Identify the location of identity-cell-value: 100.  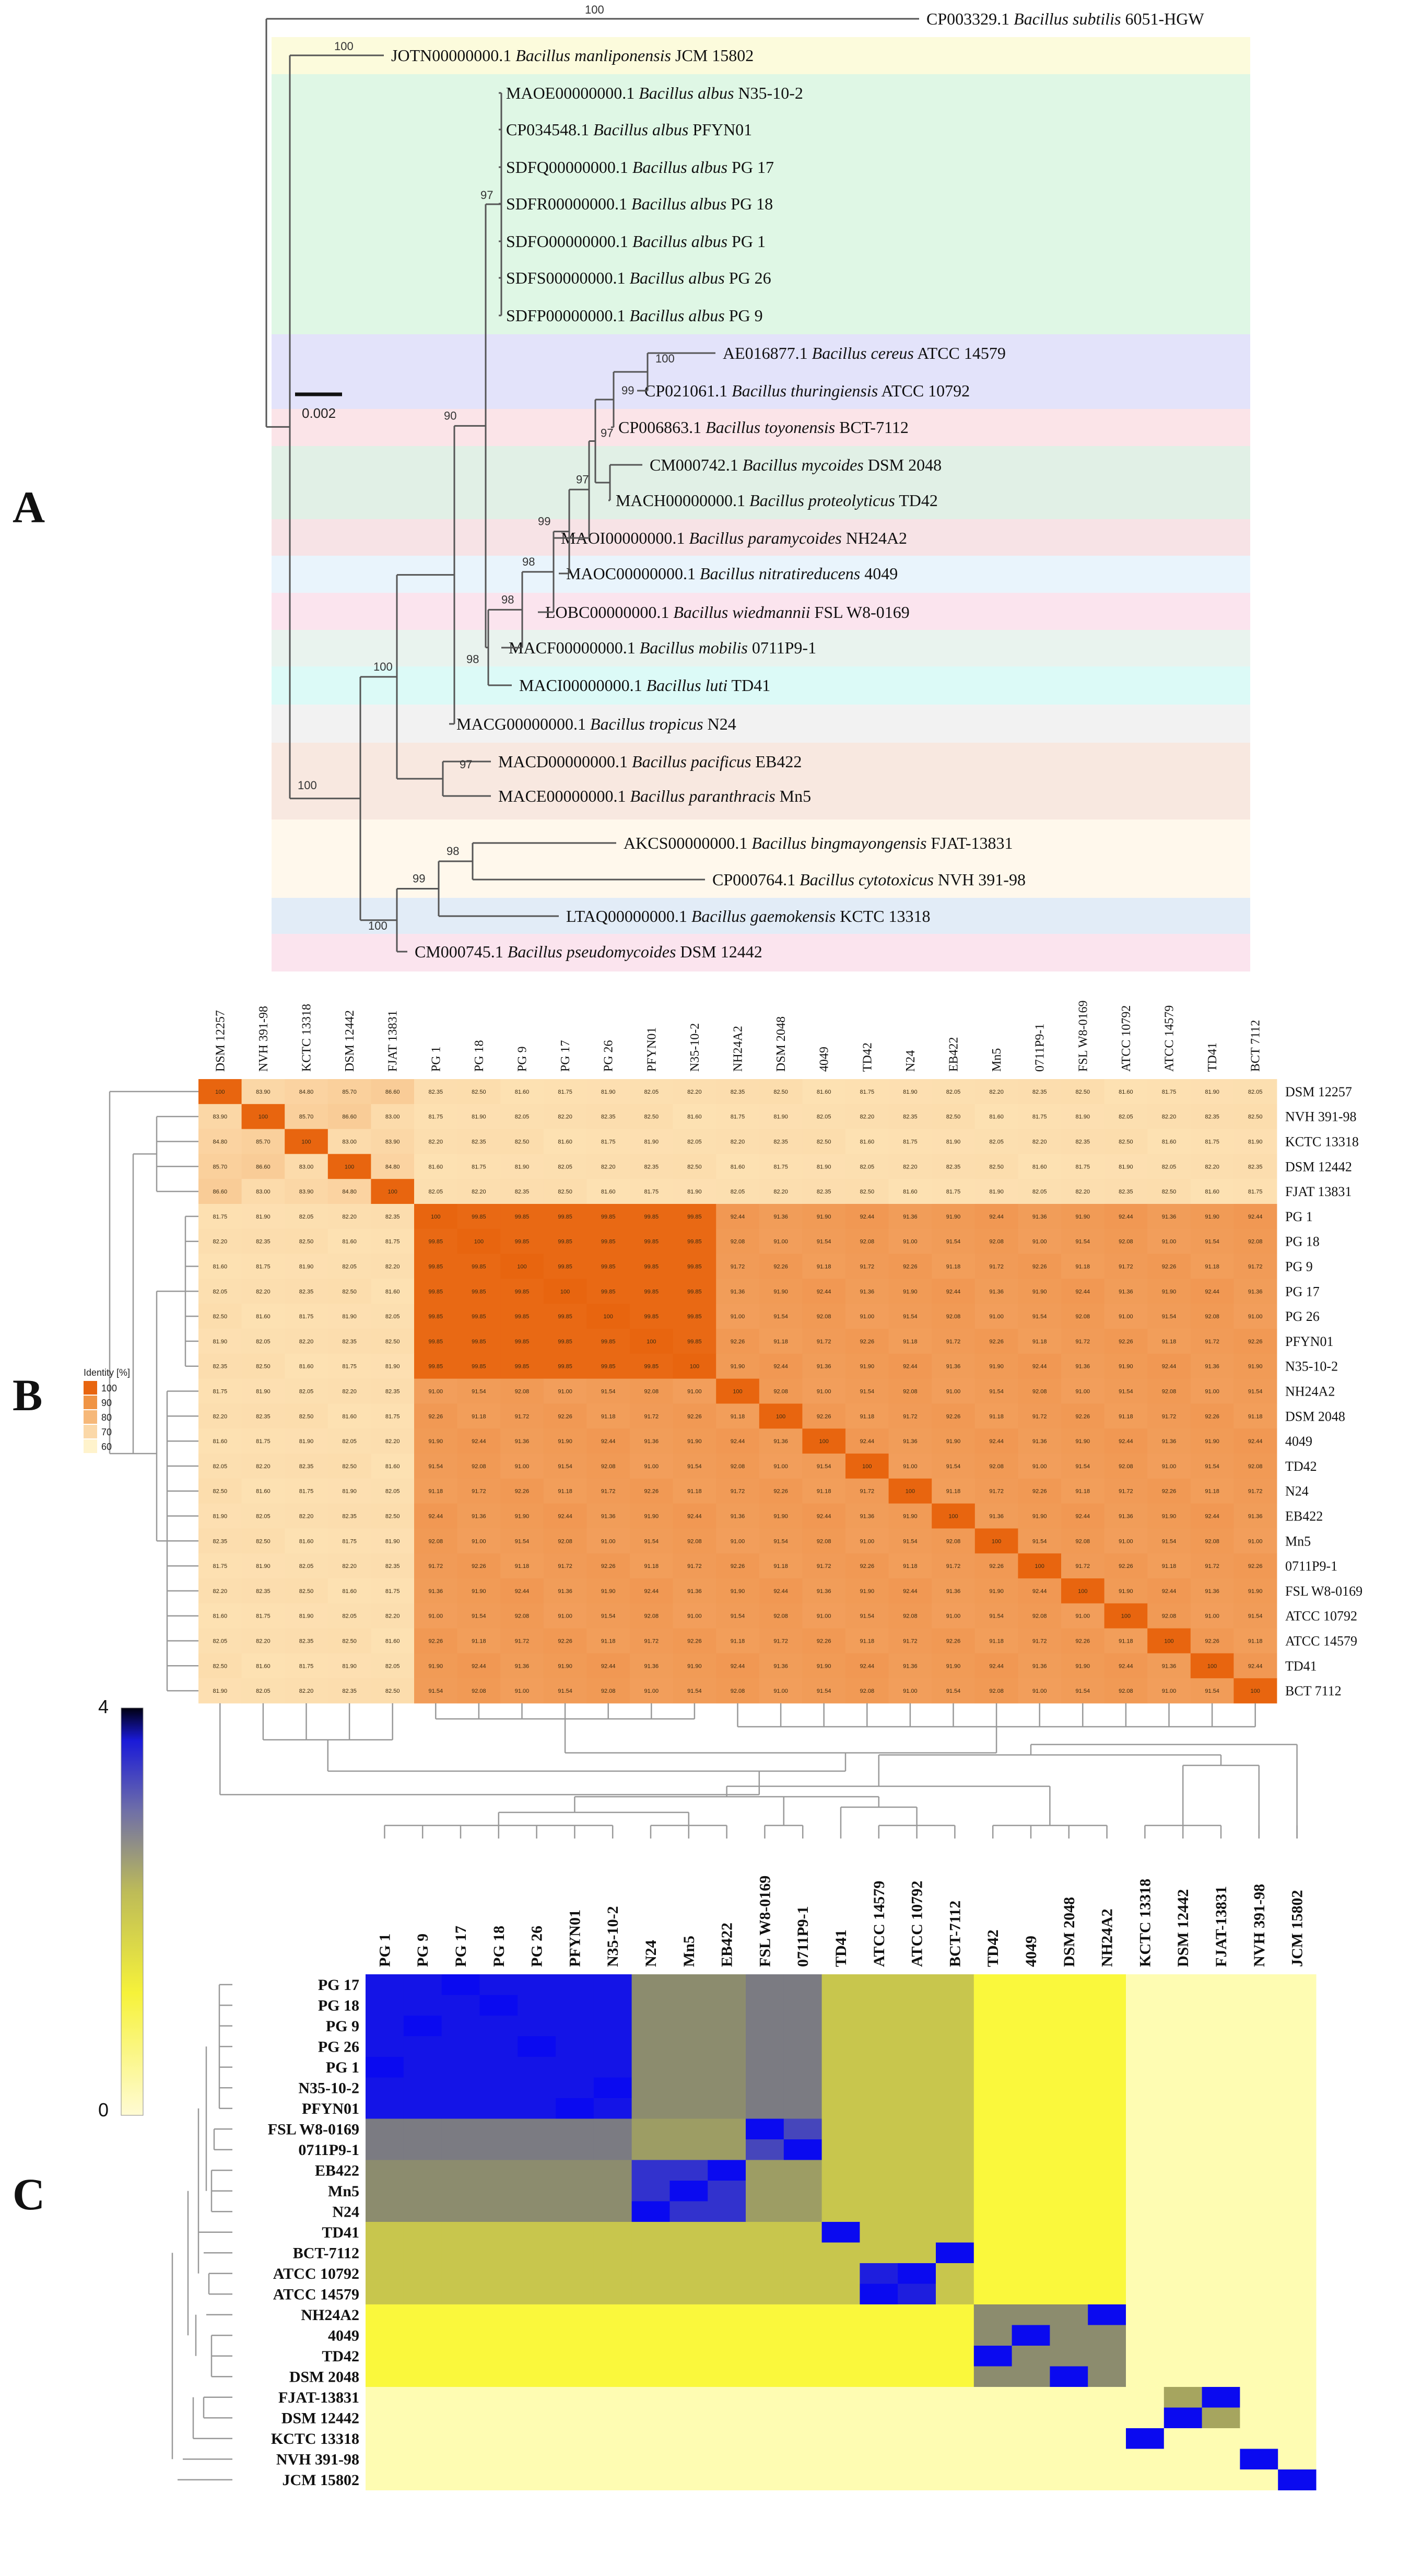
(565, 1292).